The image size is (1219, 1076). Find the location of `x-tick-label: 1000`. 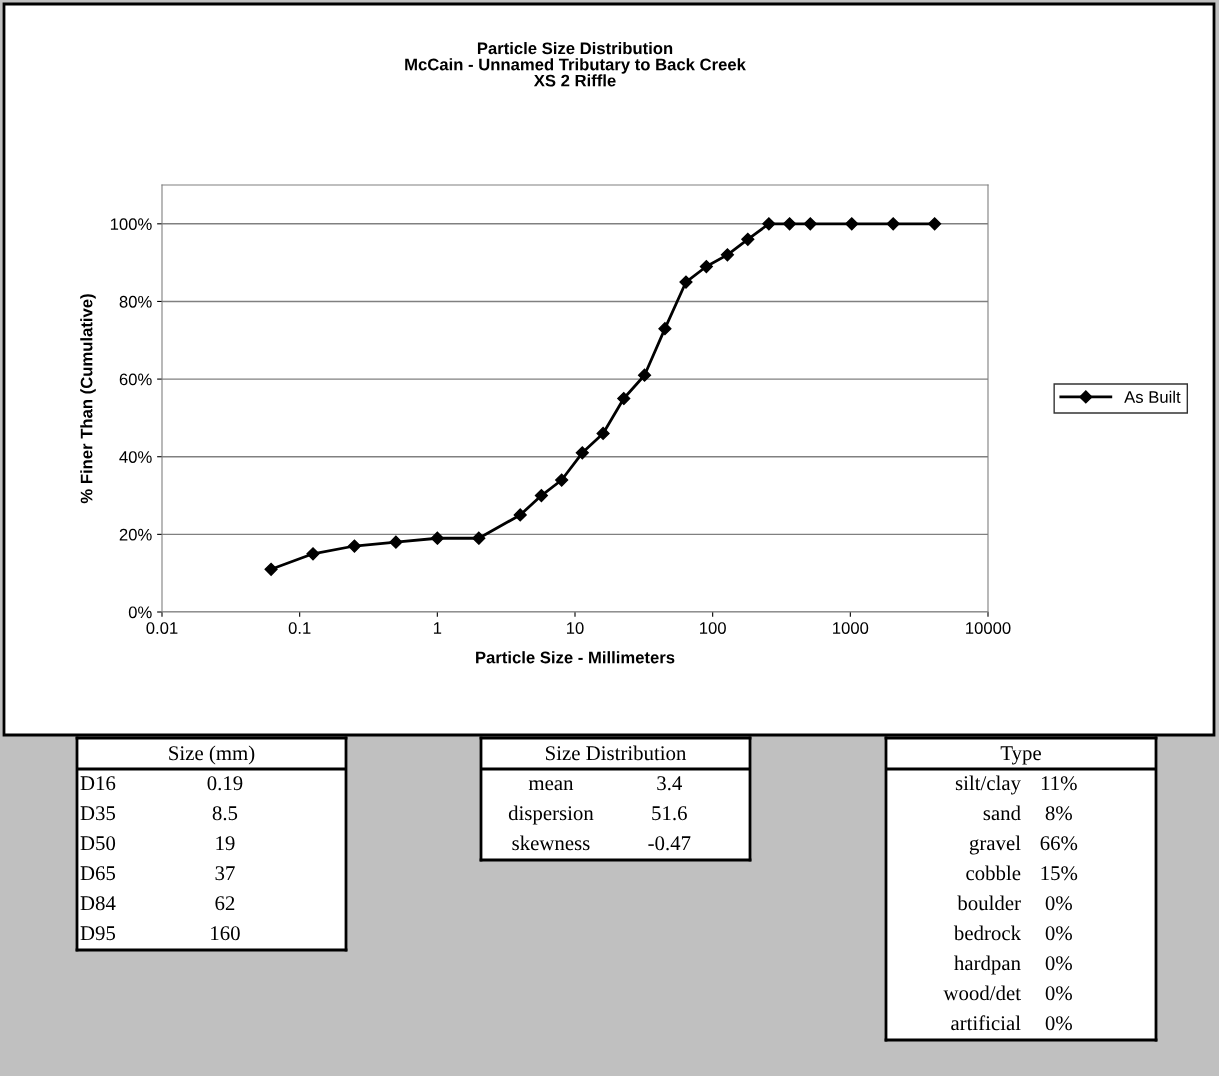

x-tick-label: 1000 is located at coordinates (851, 628).